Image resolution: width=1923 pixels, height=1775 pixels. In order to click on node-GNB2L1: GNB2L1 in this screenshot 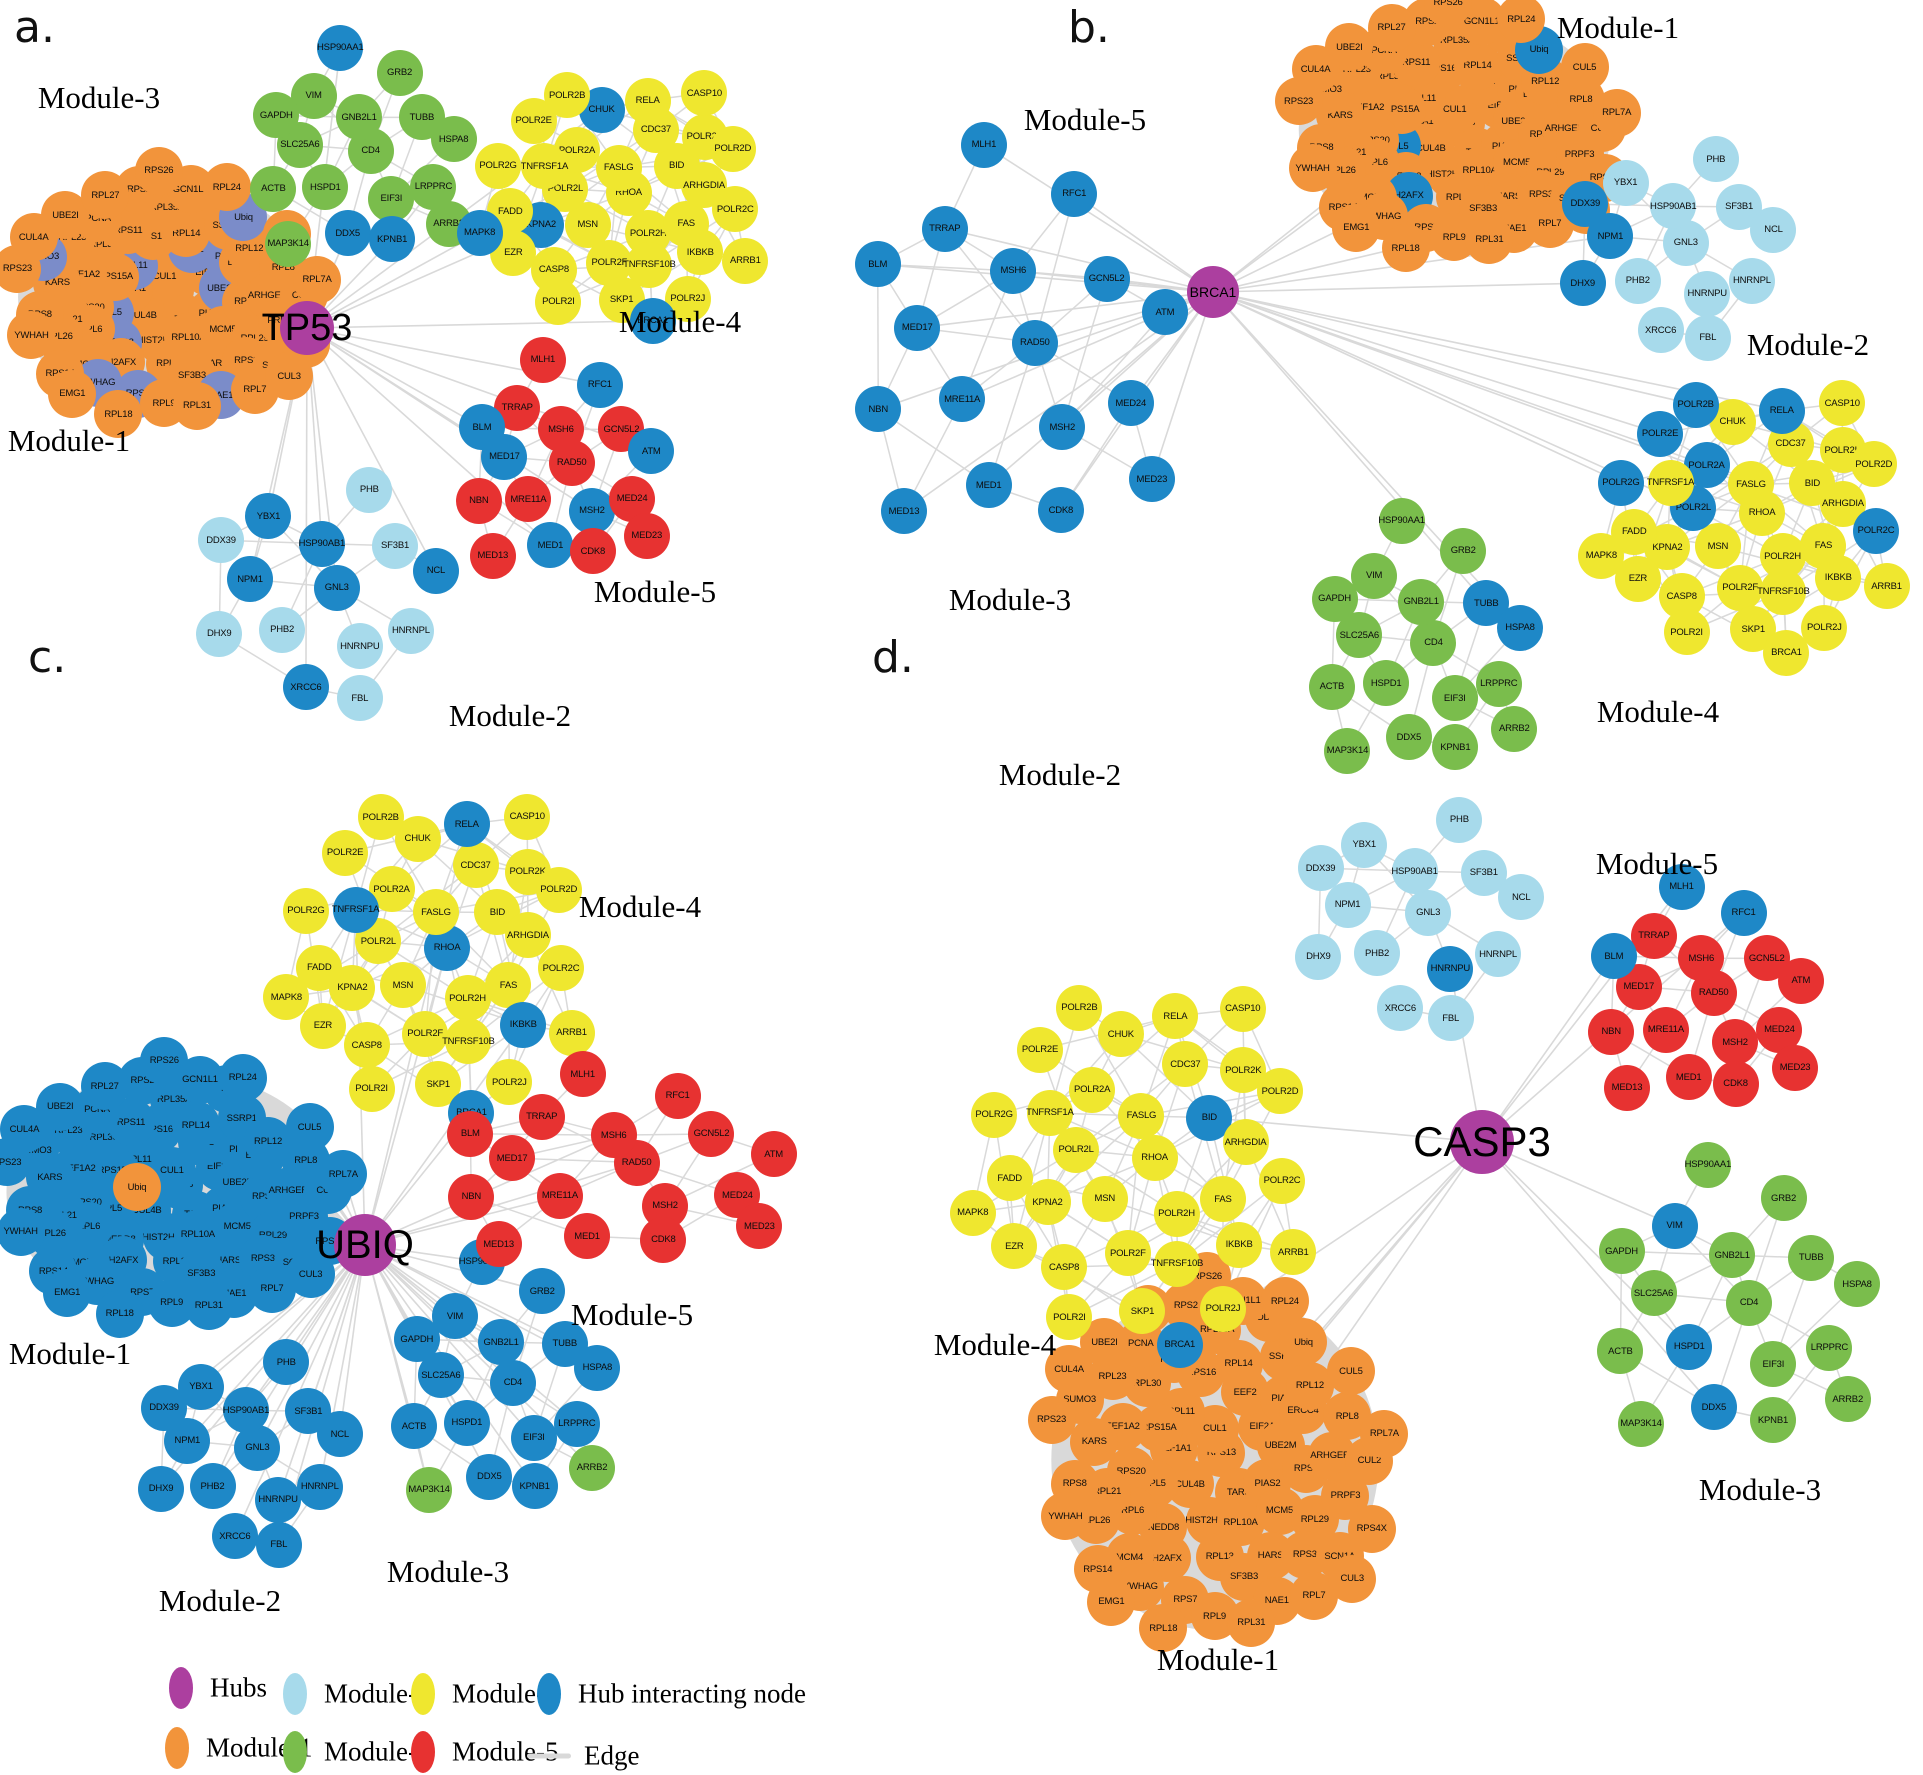, I will do `click(1732, 1255)`.